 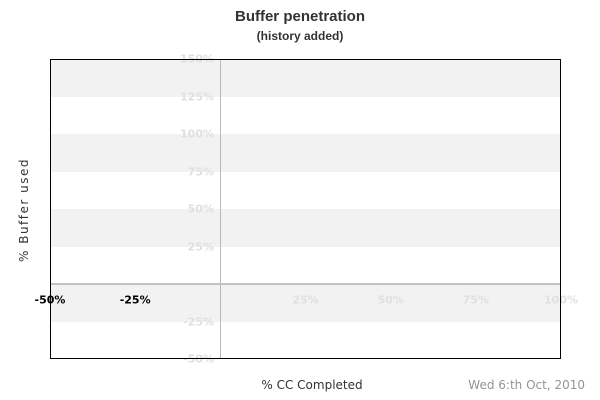 I want to click on chart-subtitle: (history added), so click(x=300, y=36).